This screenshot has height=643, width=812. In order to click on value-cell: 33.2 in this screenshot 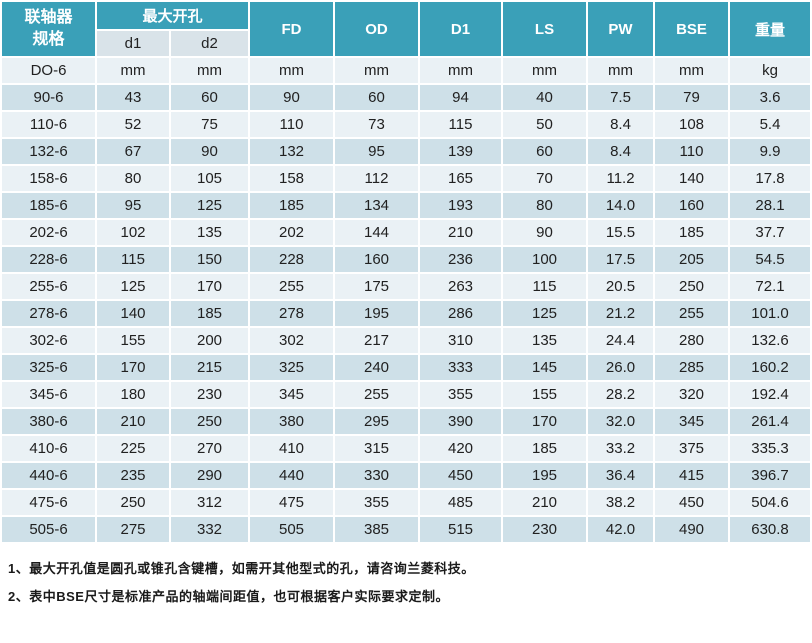, I will do `click(621, 448)`.